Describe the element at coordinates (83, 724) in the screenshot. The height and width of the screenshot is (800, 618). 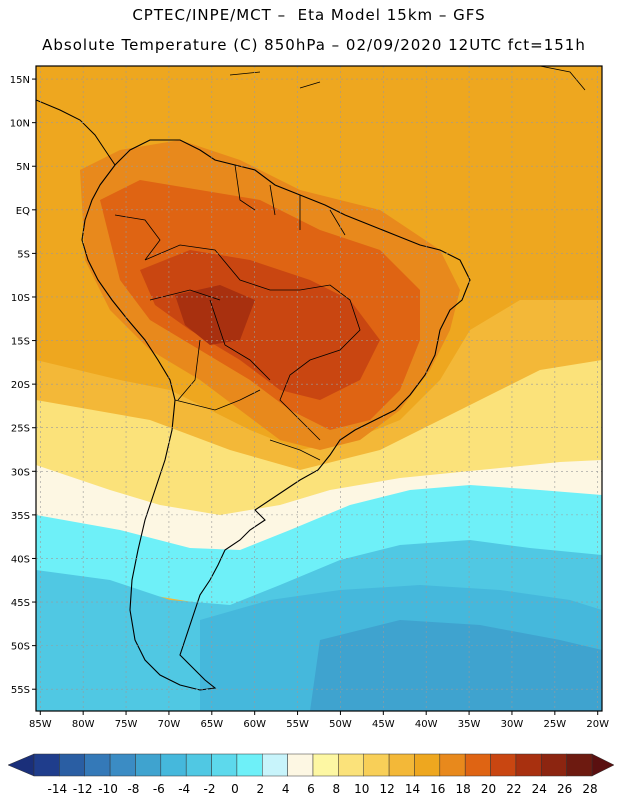
I see `lon-label: 80W` at that location.